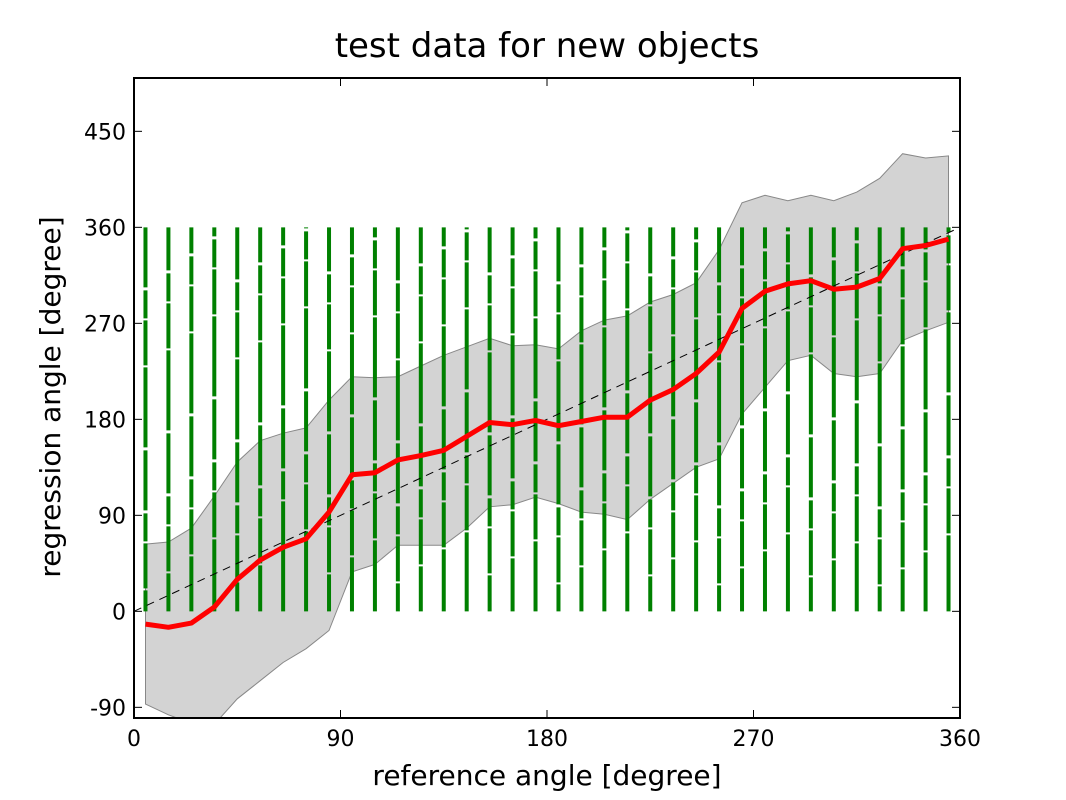 The image size is (1066, 800). I want to click on x-tick-label: 360, so click(960, 739).